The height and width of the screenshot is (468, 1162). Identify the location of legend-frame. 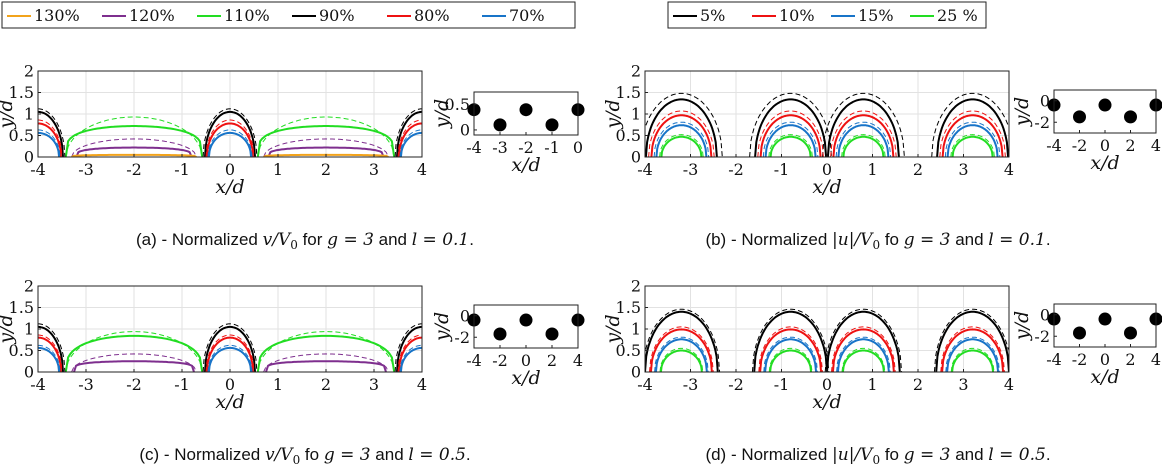
(288, 15).